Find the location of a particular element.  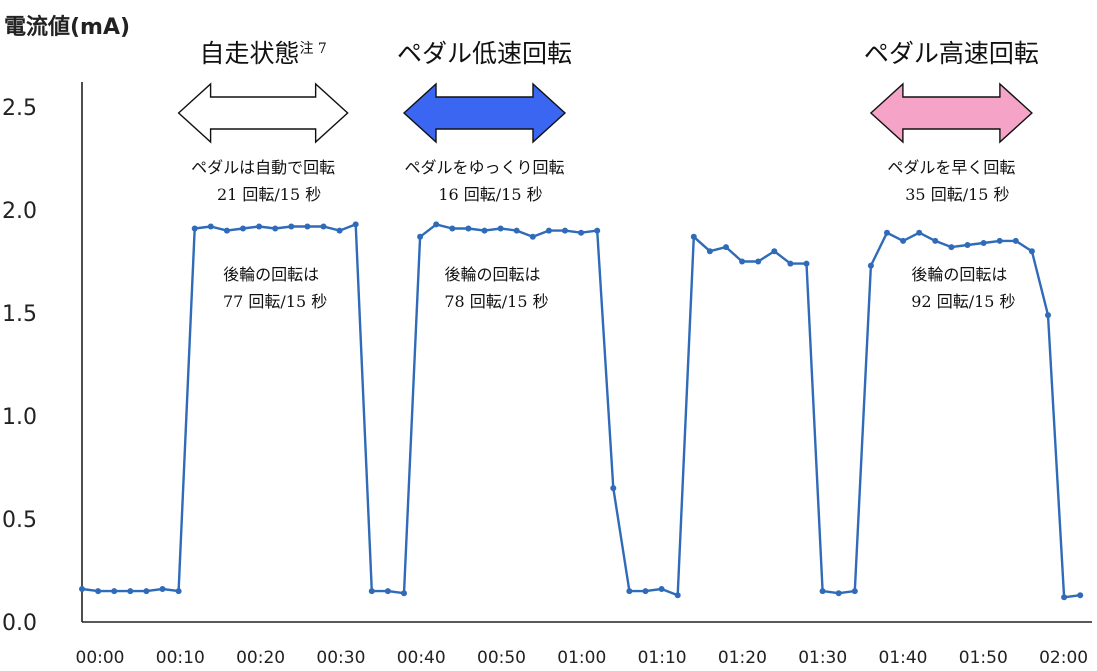

phase-title-text: ペダル高速回転 is located at coordinates (951, 53).